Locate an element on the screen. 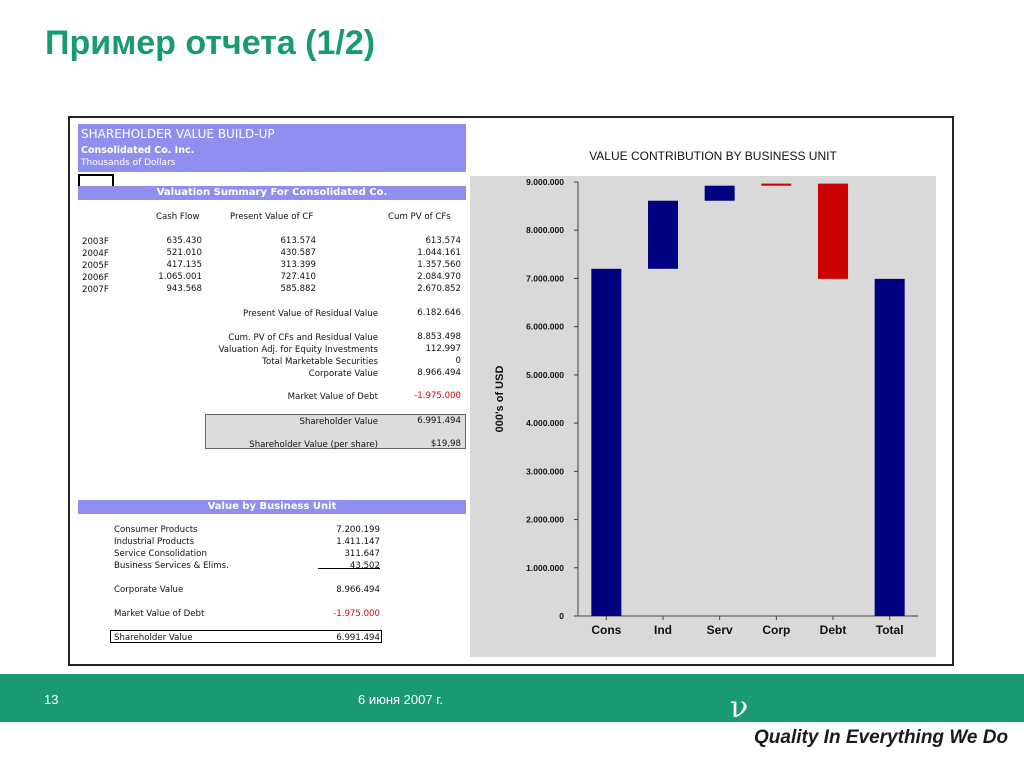 The image size is (1024, 768). shareholder-value-box is located at coordinates (335, 431).